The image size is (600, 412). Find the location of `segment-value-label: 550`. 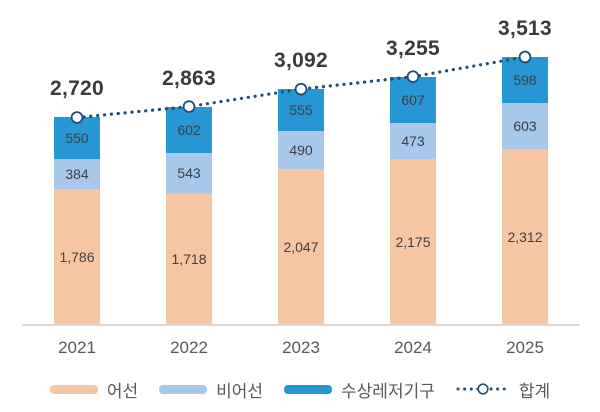

segment-value-label: 550 is located at coordinates (77, 138).